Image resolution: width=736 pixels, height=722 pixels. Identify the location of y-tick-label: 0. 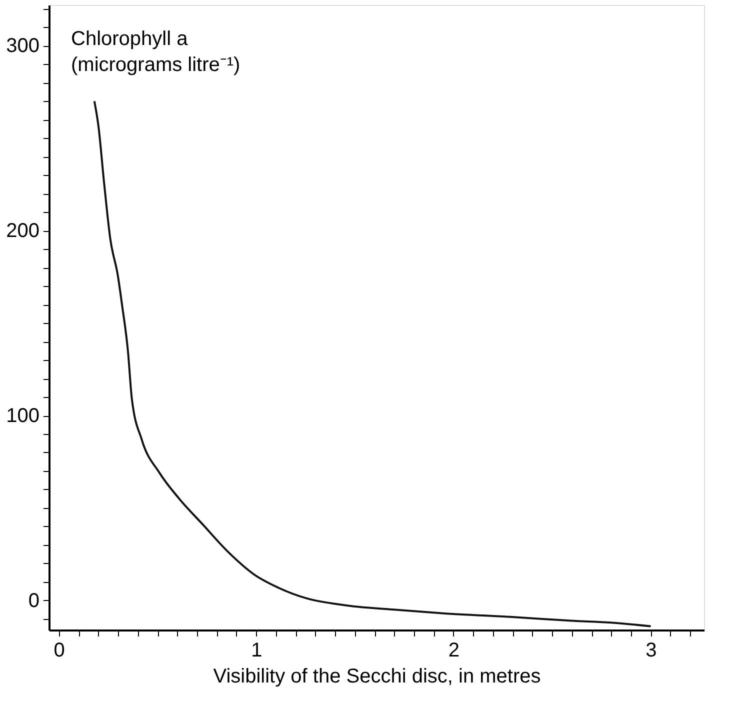
(34, 601).